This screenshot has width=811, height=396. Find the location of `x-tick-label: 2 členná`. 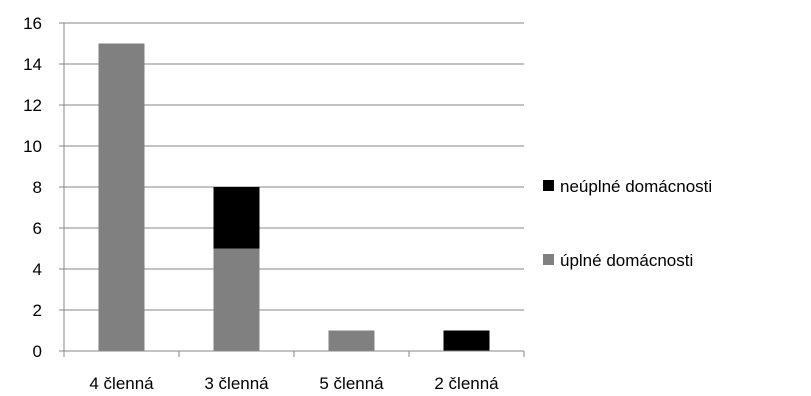

x-tick-label: 2 členná is located at coordinates (466, 383).